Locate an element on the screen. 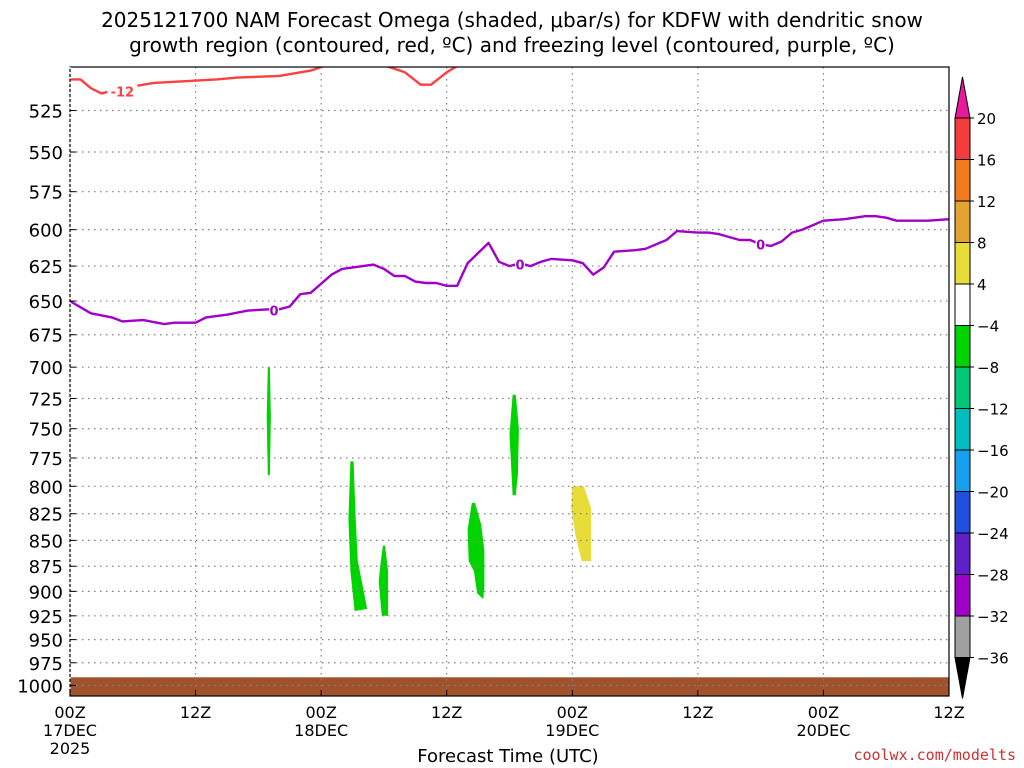  x-tick-date-6: 20DEC is located at coordinates (823, 730).